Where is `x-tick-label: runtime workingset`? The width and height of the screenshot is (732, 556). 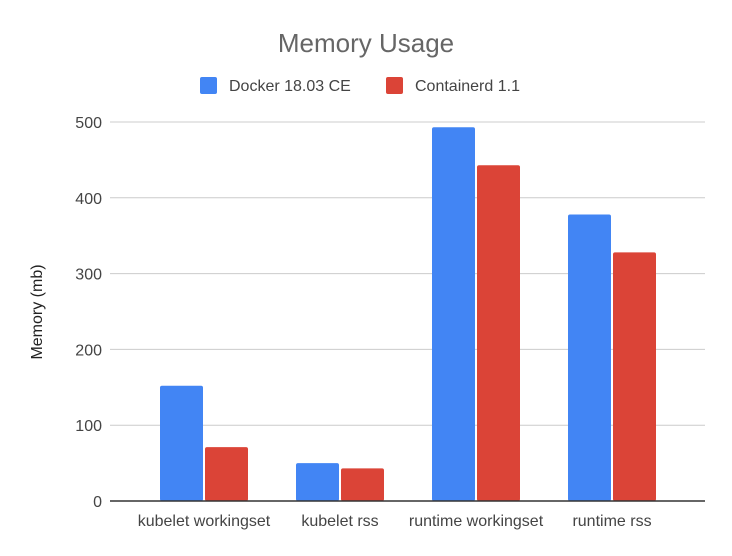
x-tick-label: runtime workingset is located at coordinates (476, 521).